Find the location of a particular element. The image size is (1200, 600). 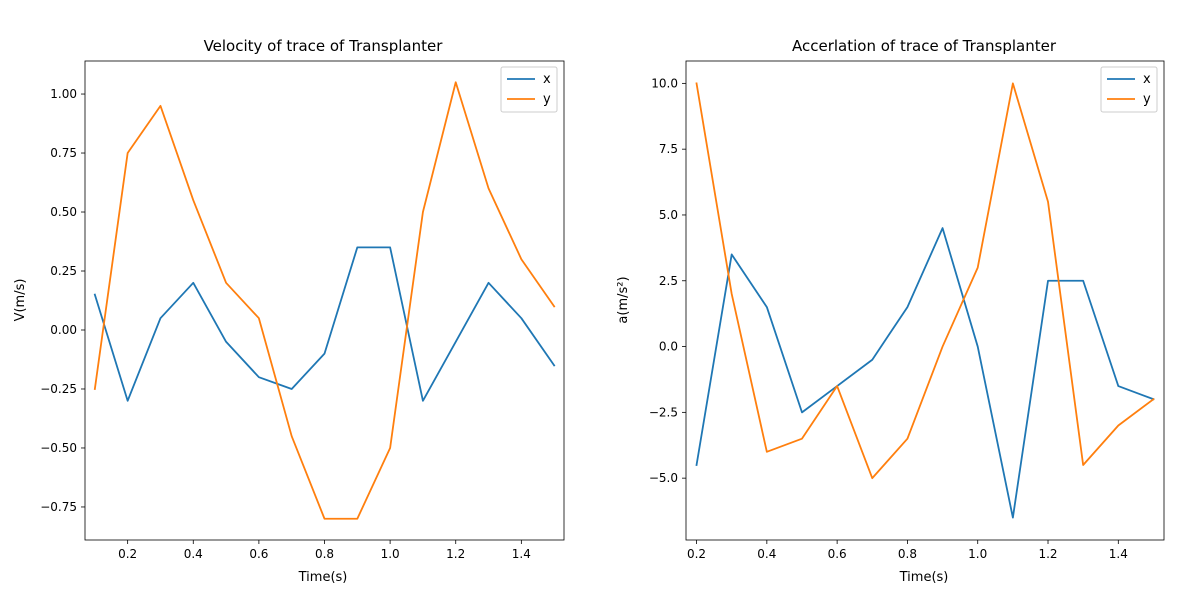

velocity-x-tick-label: 0.4 is located at coordinates (193, 554).